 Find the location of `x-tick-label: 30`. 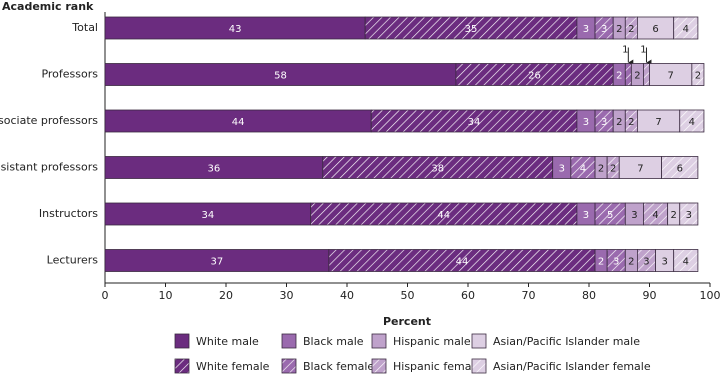

x-tick-label: 30 is located at coordinates (287, 295).